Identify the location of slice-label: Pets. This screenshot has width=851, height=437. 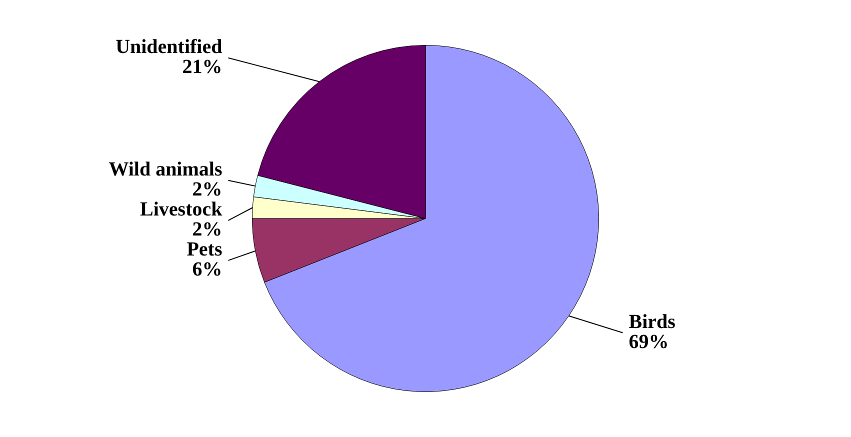
(204, 249).